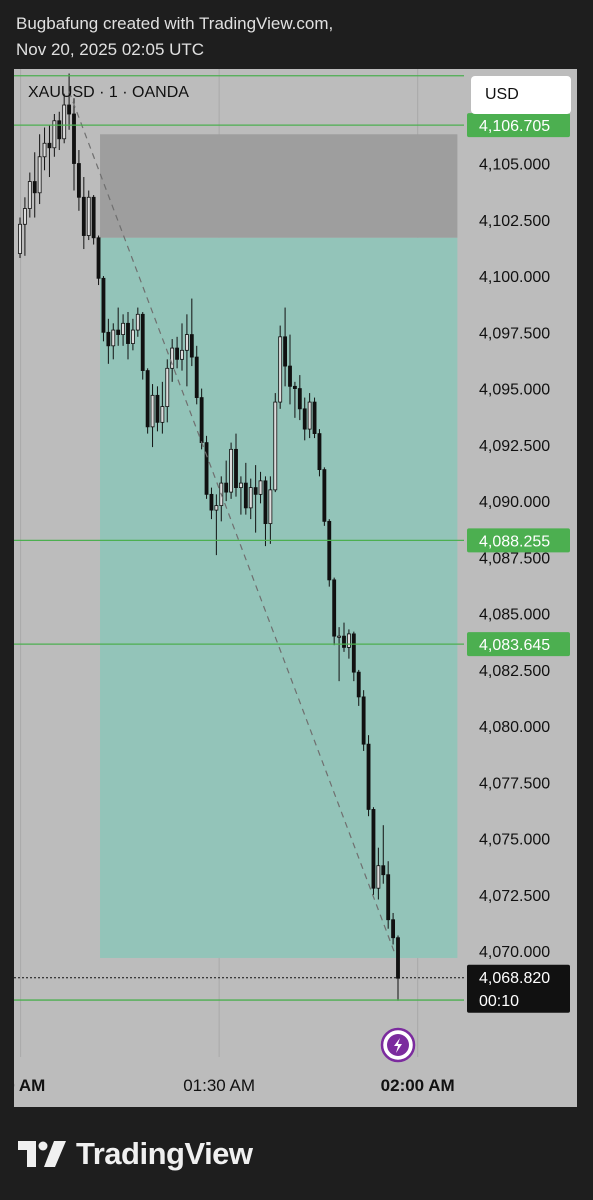  I want to click on price-tag-3: 4,083.645, so click(518, 644).